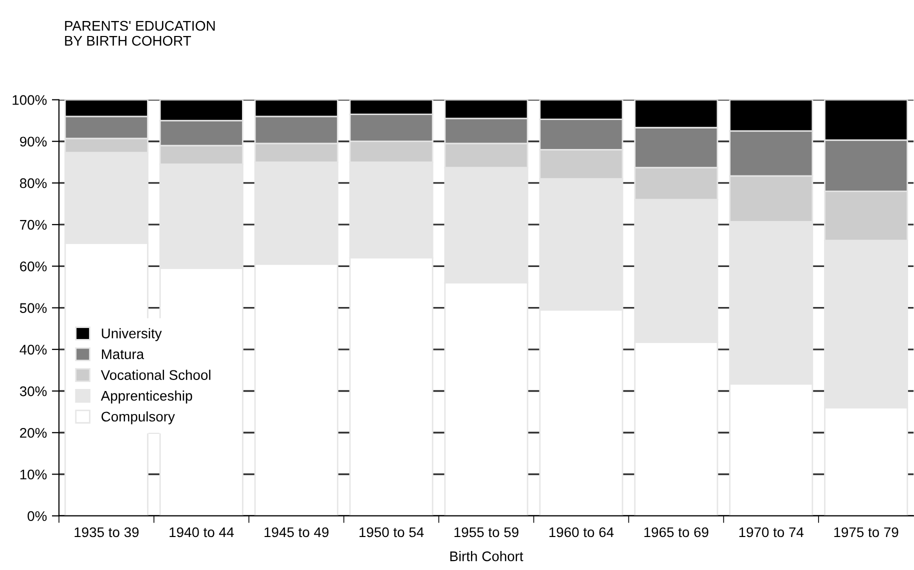 The width and height of the screenshot is (914, 570). Describe the element at coordinates (37, 516) in the screenshot. I see `y-tick-label: 0%` at that location.